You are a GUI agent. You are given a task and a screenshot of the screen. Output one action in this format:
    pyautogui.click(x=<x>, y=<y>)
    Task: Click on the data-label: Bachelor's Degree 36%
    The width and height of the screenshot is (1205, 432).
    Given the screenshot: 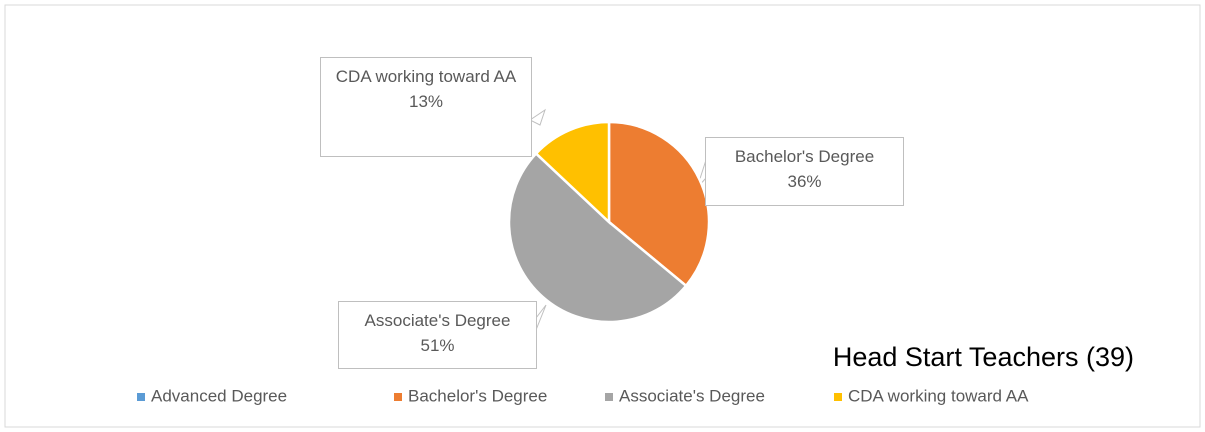 What is the action you would take?
    pyautogui.click(x=804, y=171)
    